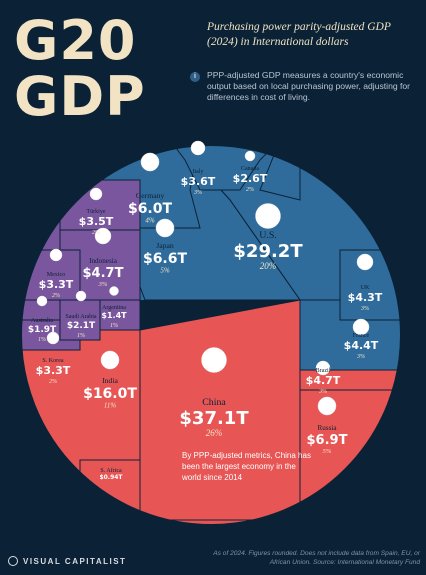 This screenshot has height=575, width=426. I want to click on flag-china-icon, so click(214, 360).